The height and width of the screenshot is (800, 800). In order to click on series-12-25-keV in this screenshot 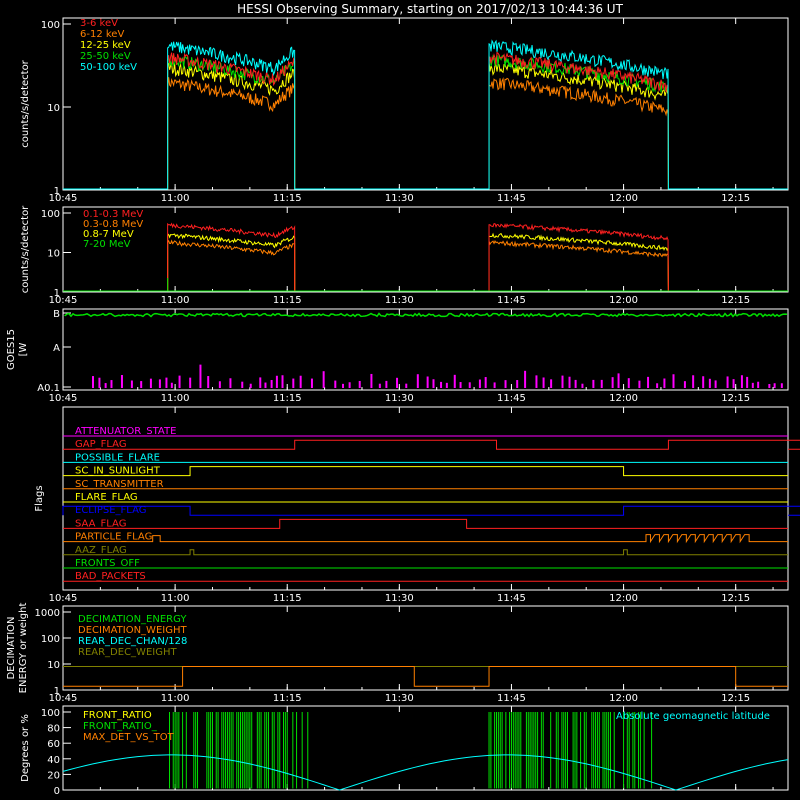, I will do `click(425, 125)`.